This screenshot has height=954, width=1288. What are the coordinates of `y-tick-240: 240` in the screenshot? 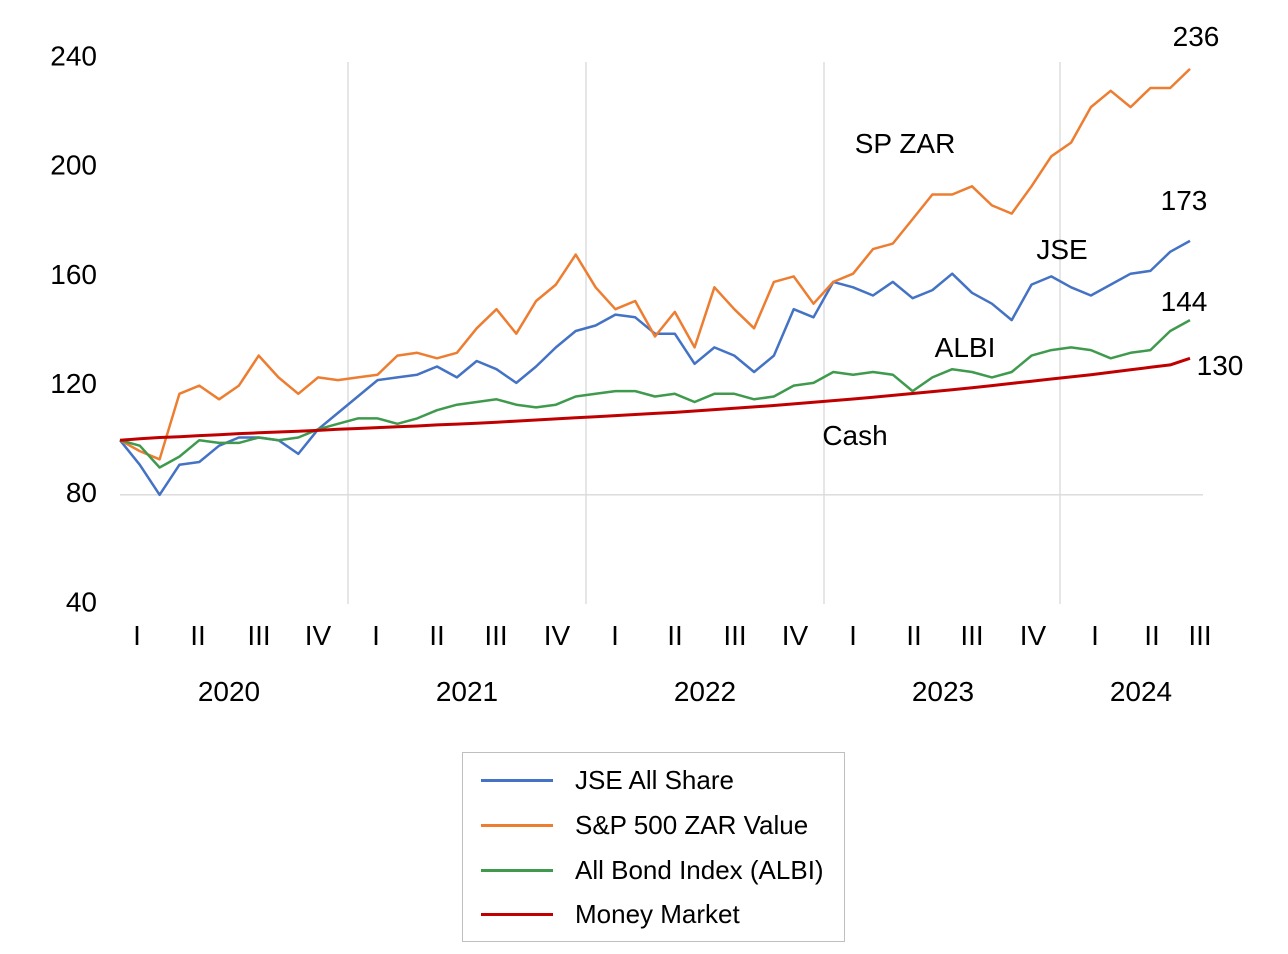 It's located at (73, 55).